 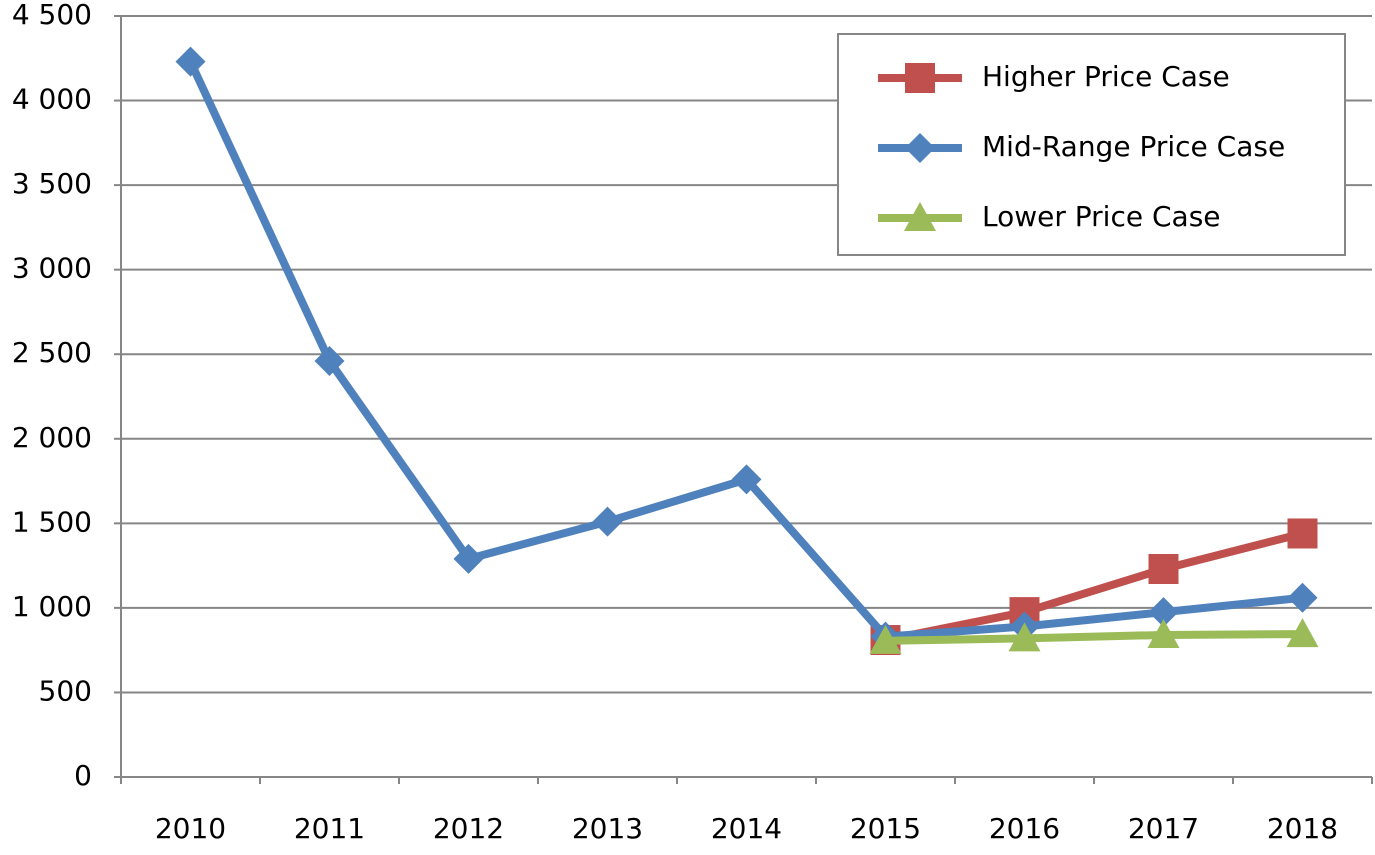 I want to click on x-tick-label: 2015, so click(x=885, y=828).